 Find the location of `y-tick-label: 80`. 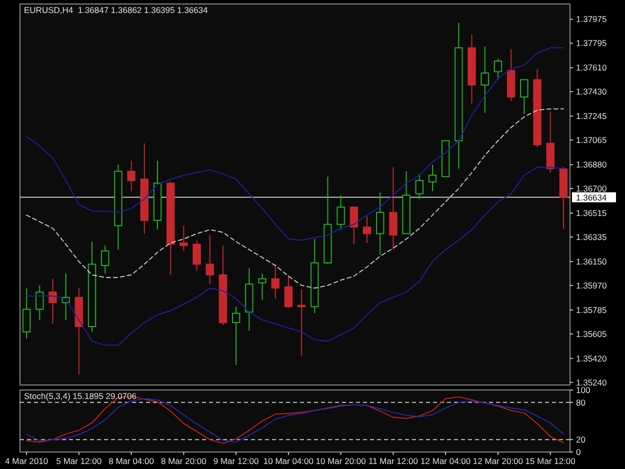

y-tick-label: 80 is located at coordinates (581, 402).